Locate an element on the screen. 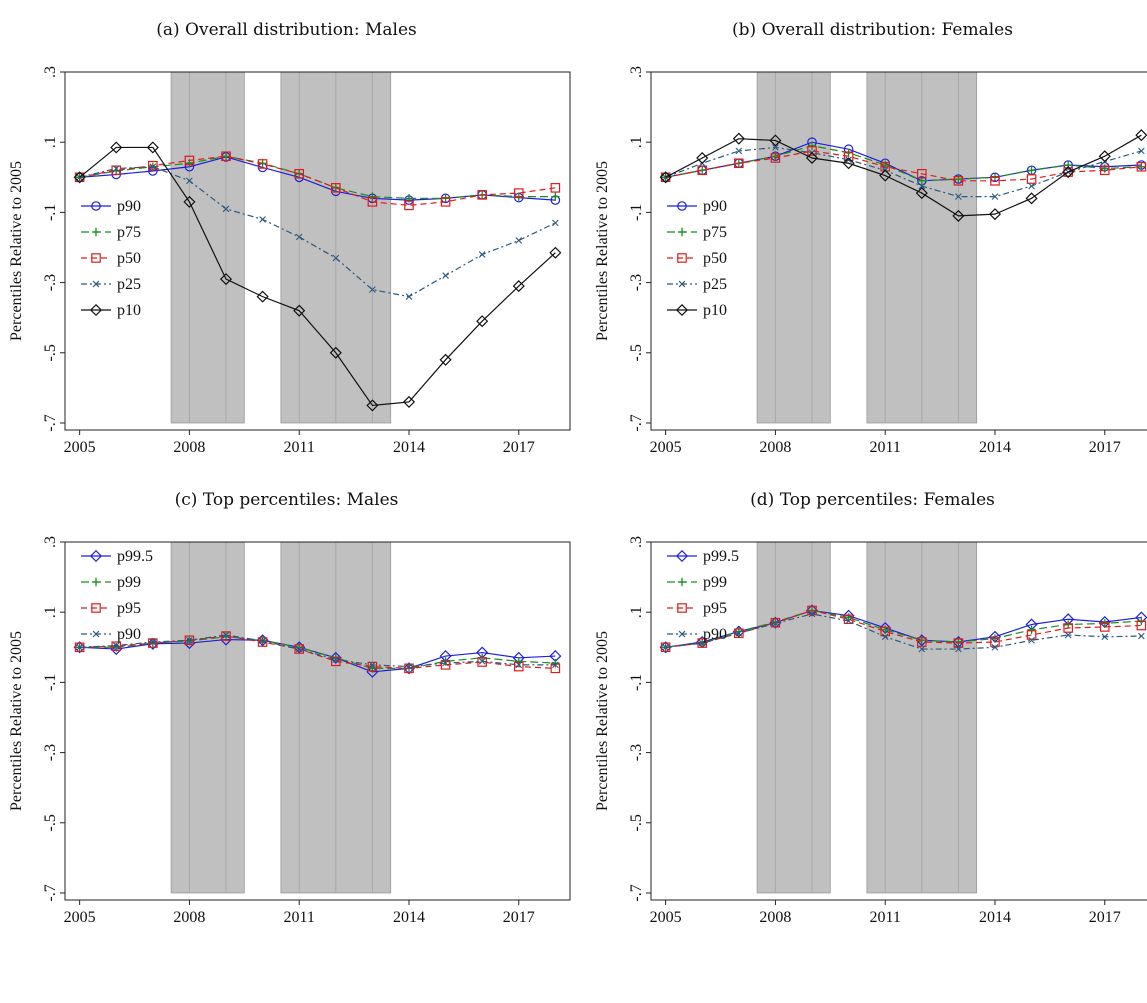 Image resolution: width=1147 pixels, height=1003 pixels. series-p10 is located at coordinates (317, 276).